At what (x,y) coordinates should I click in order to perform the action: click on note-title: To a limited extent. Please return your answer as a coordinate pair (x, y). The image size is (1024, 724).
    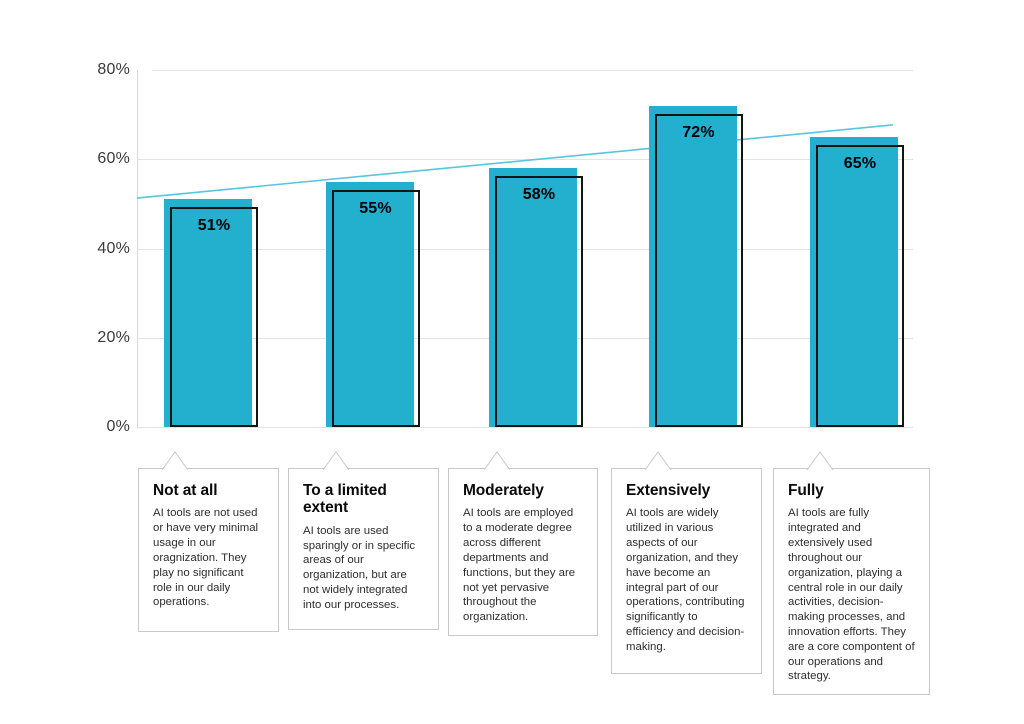
    Looking at the image, I should click on (345, 499).